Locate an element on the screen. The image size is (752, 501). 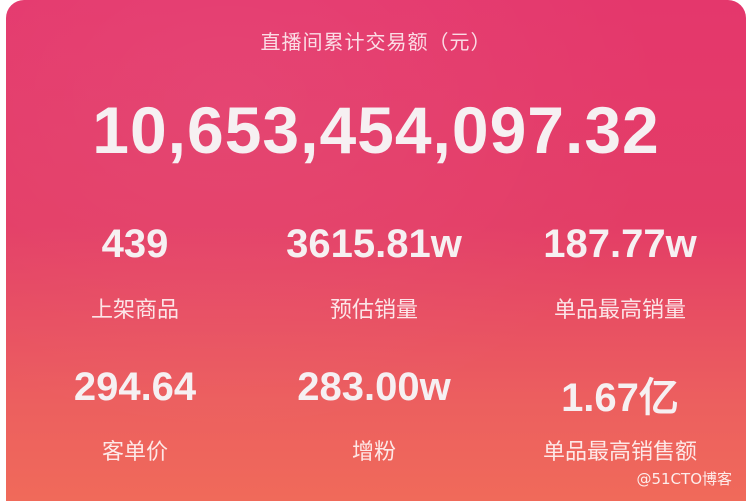
listed-products-value: 439 is located at coordinates (135, 244).